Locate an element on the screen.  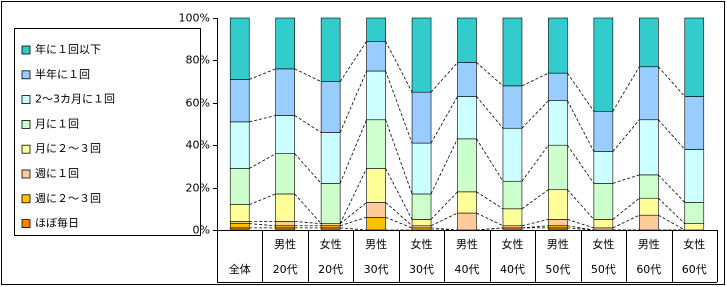
x-tick-label: 20代 is located at coordinates (330, 269).